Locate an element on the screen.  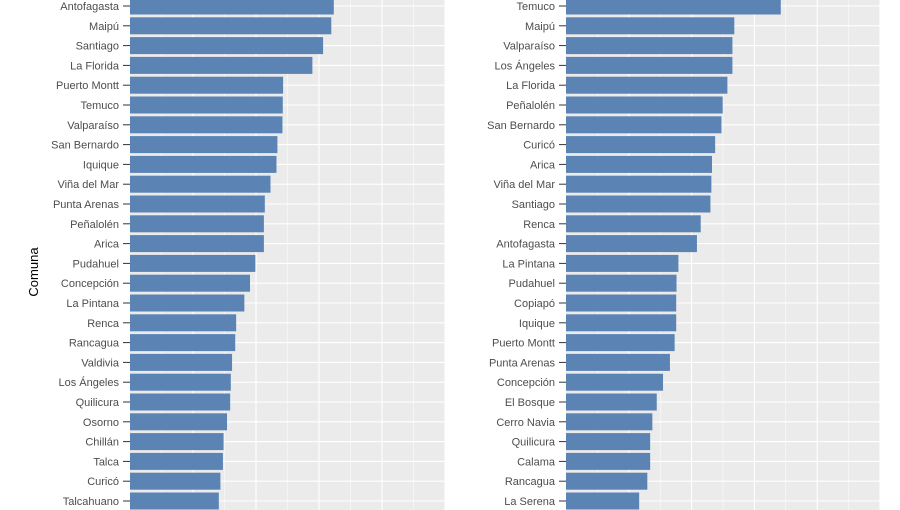
category-label: Talcahuano is located at coordinates (91, 502).